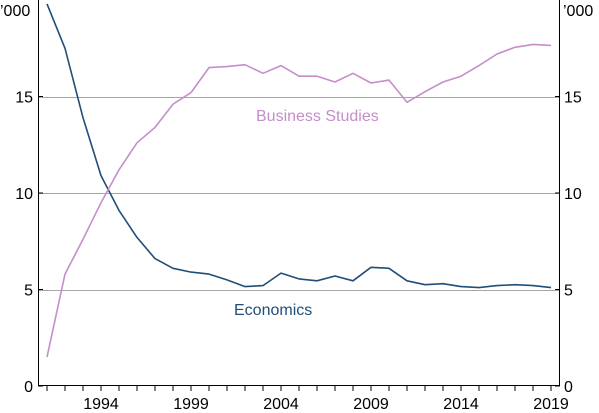 The image size is (599, 413). What do you see at coordinates (573, 194) in the screenshot?
I see `y-tick-label-right-10: 10` at bounding box center [573, 194].